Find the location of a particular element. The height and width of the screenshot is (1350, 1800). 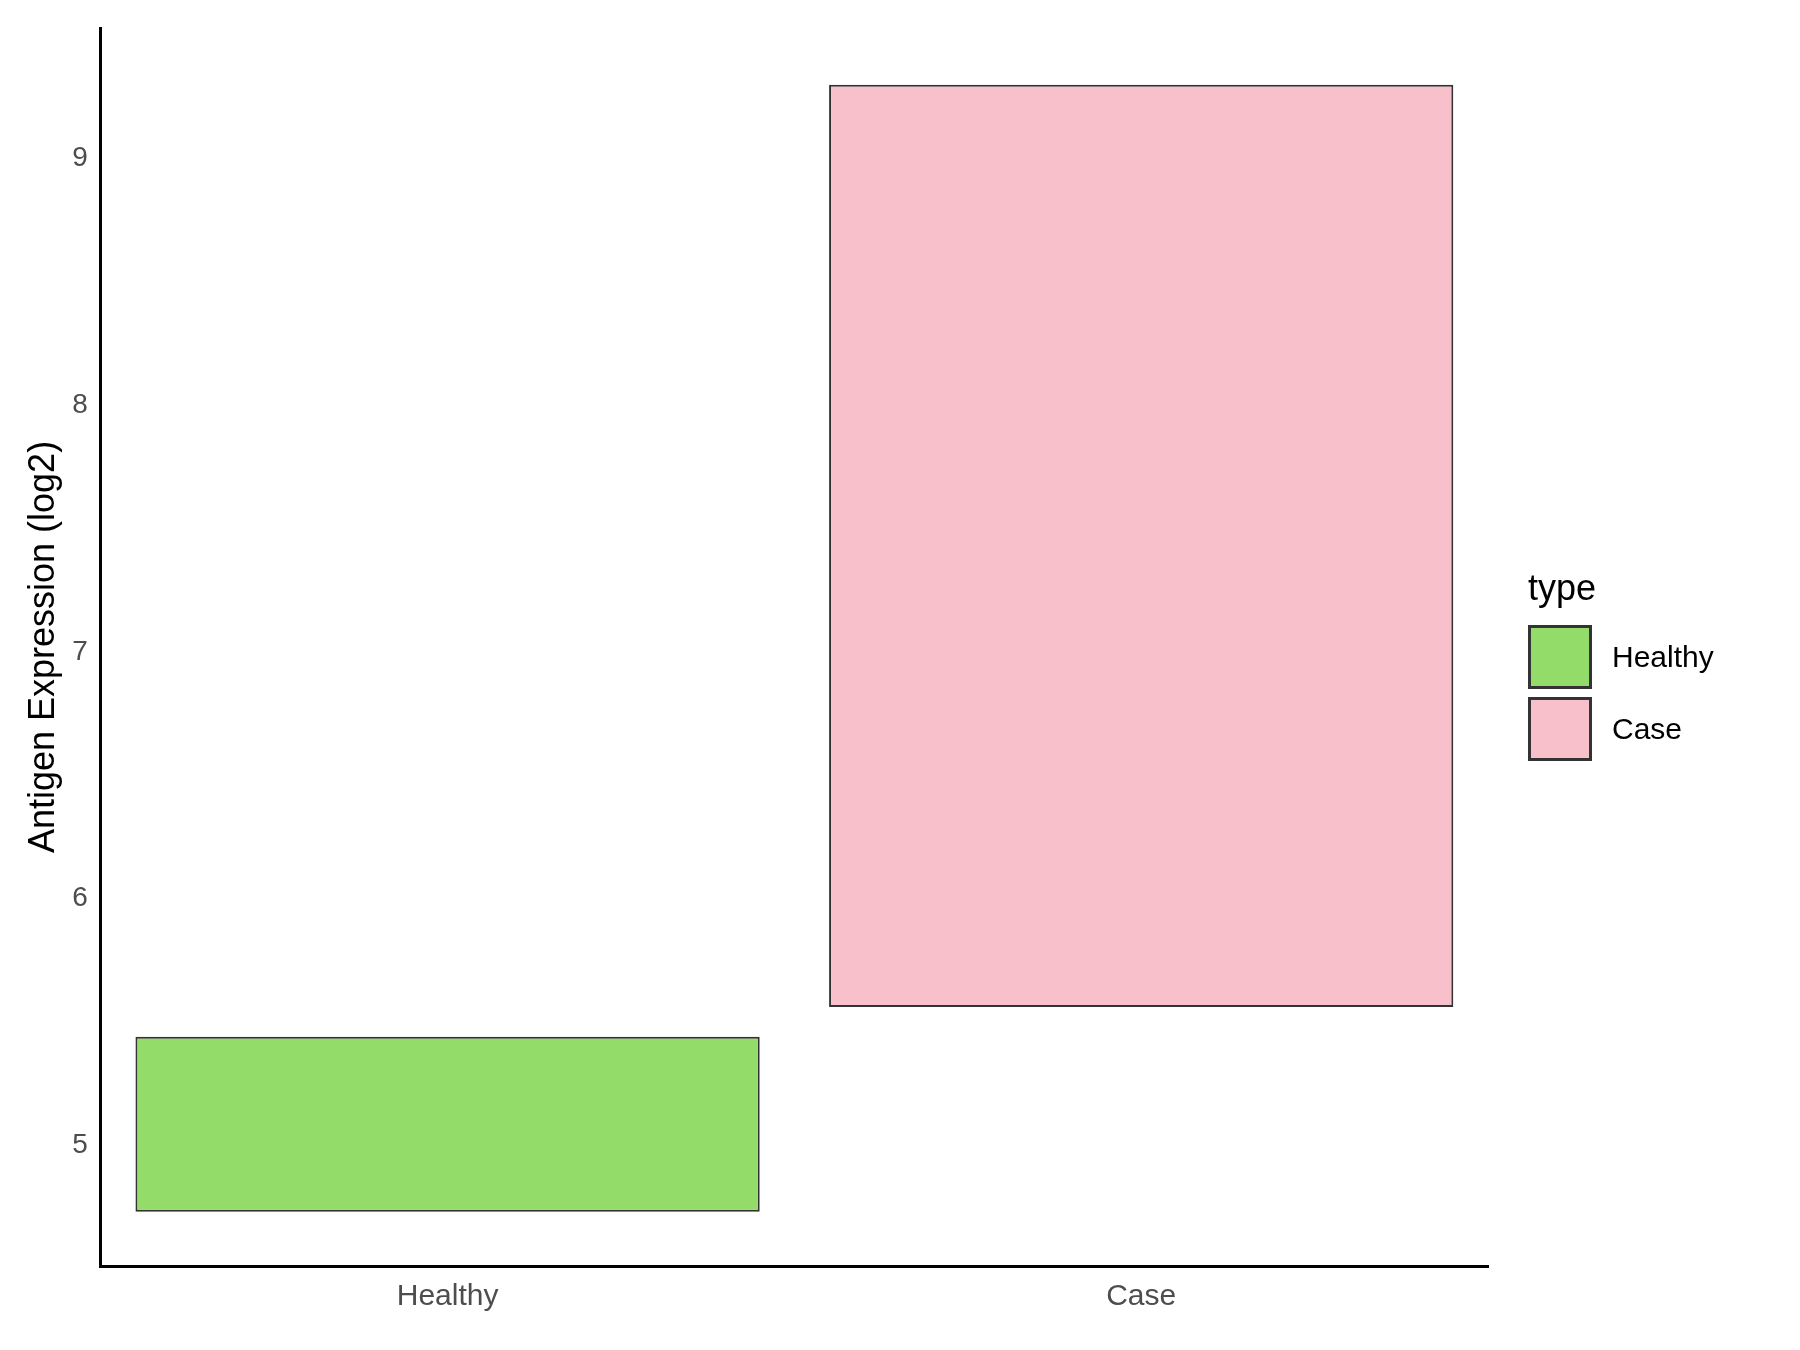

y-tick-label: 8 is located at coordinates (80, 404).